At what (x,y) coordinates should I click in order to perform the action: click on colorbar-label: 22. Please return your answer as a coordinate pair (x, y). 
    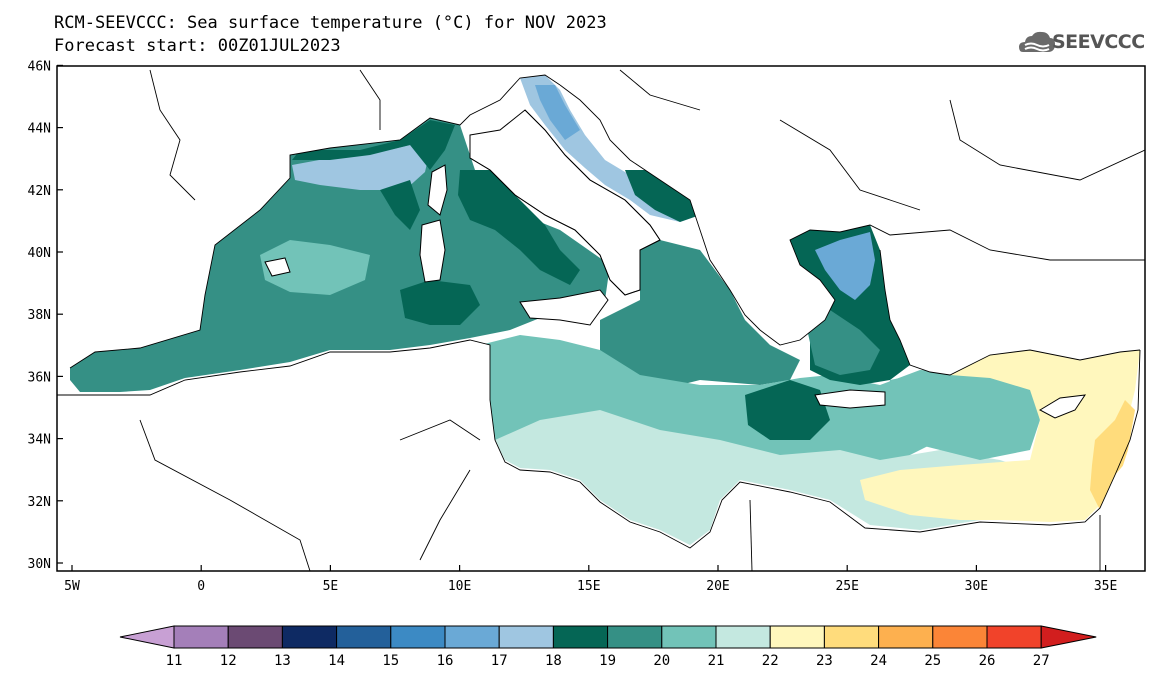
    Looking at the image, I should click on (770, 661).